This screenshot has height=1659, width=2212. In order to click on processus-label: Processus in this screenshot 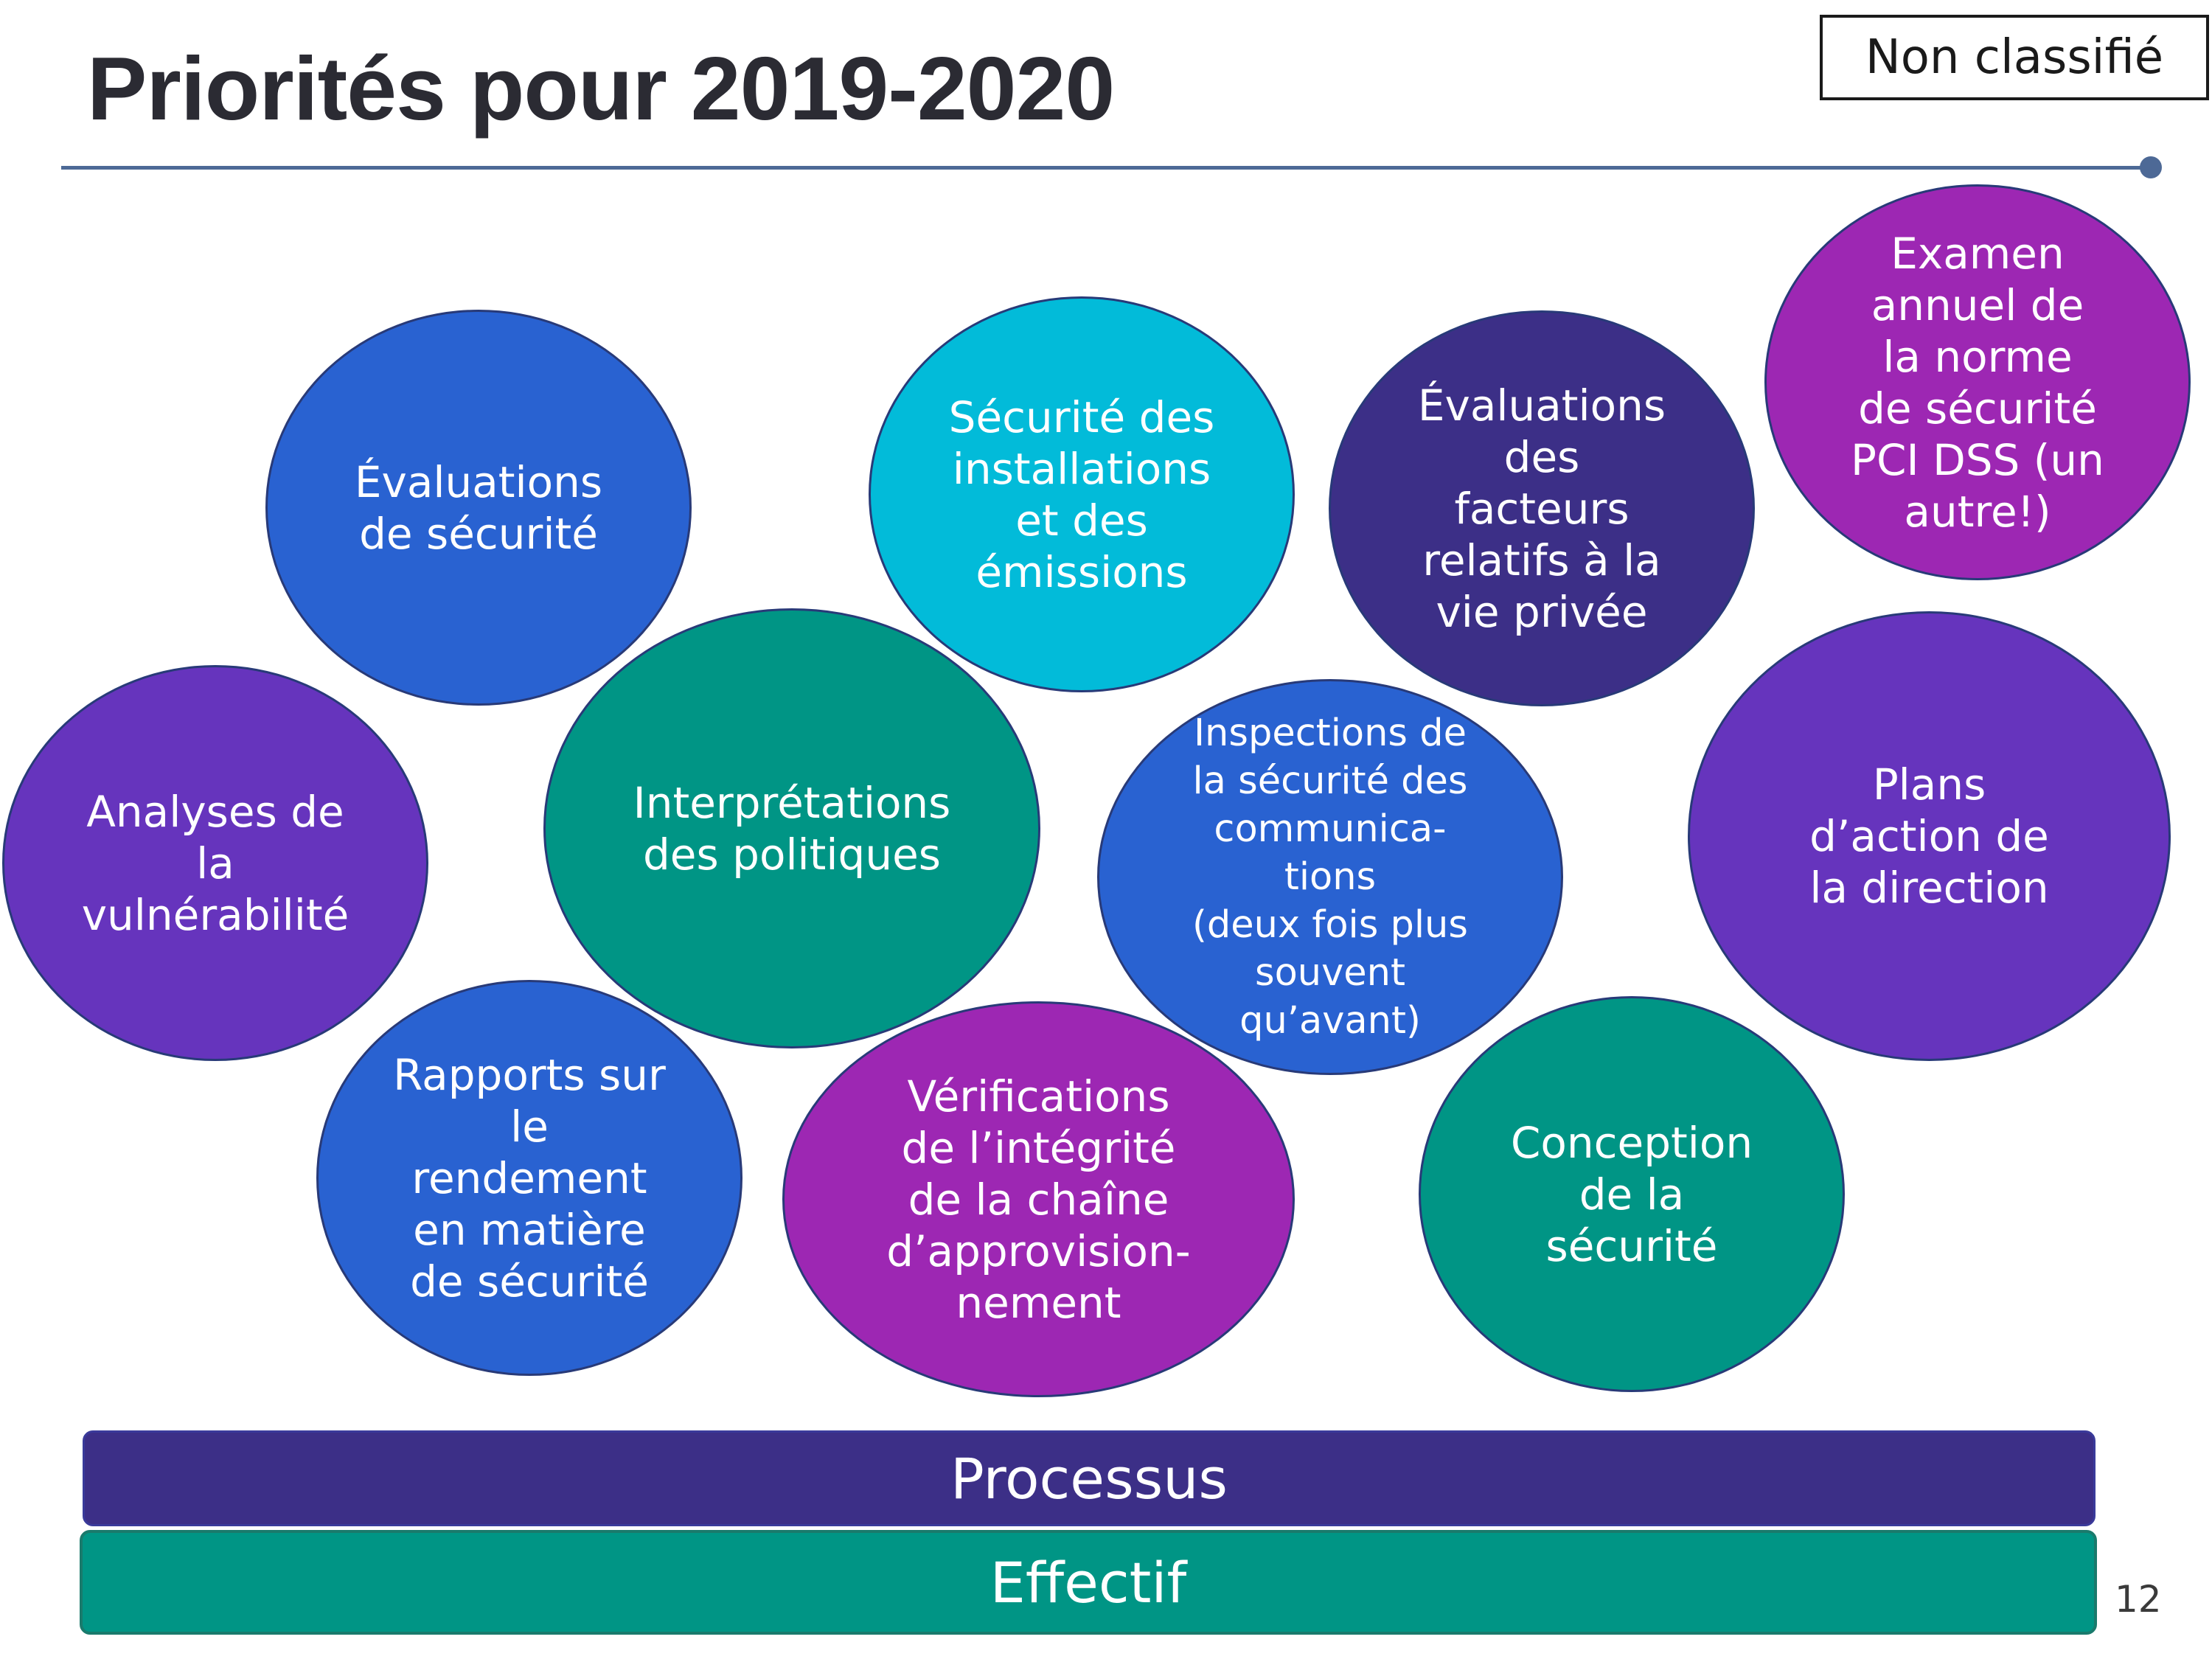, I will do `click(1089, 1478)`.